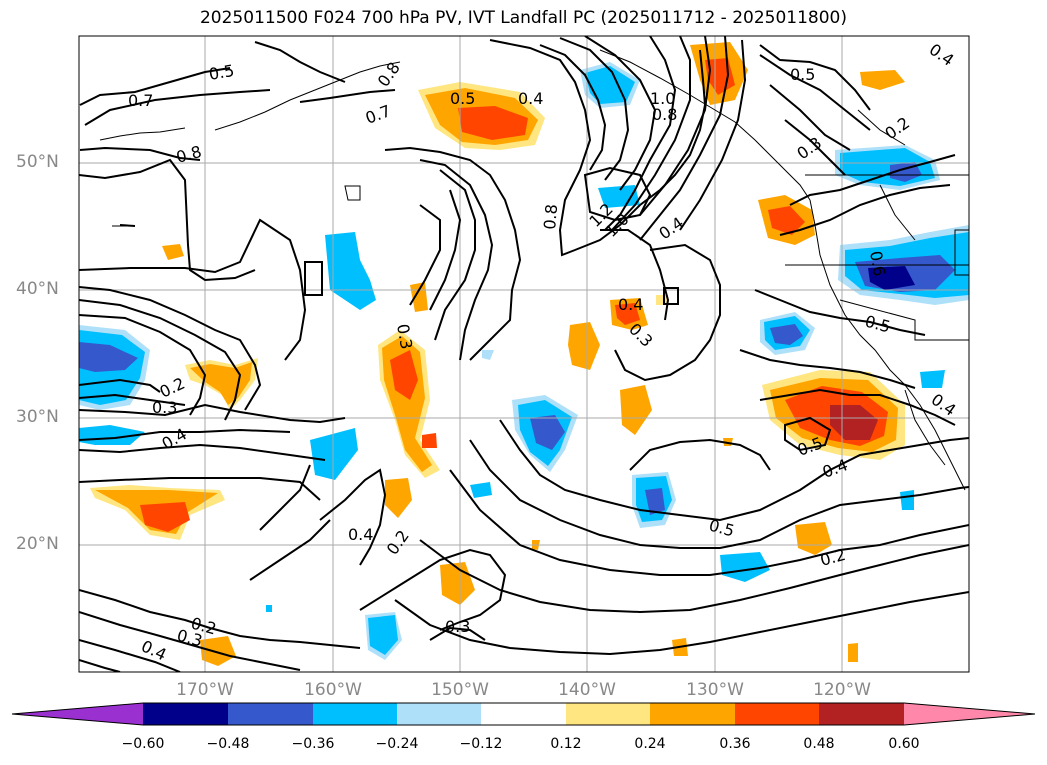 The height and width of the screenshot is (765, 1047). I want to click on colorbar-tick-label: −0.12, so click(481, 744).